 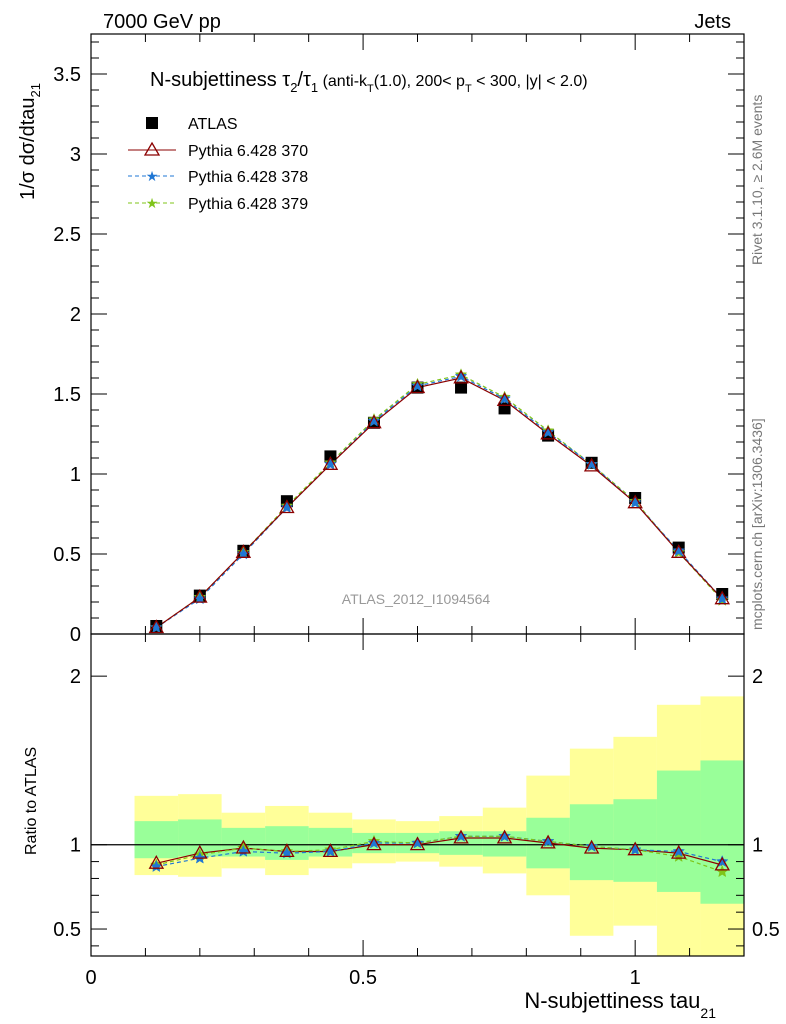 What do you see at coordinates (248, 204) in the screenshot?
I see `legend-label-379: Pythia 6.428 379` at bounding box center [248, 204].